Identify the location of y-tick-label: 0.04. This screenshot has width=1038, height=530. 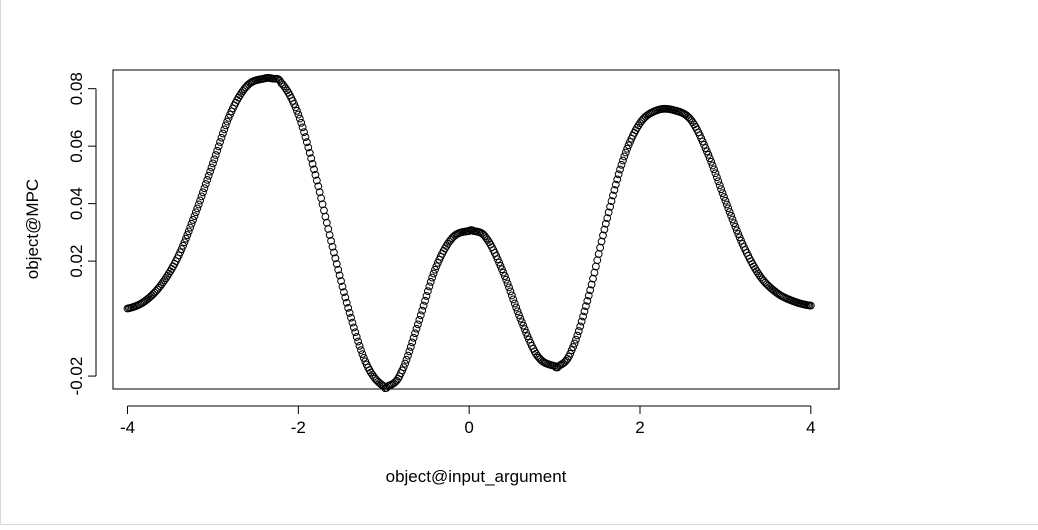
(76, 203).